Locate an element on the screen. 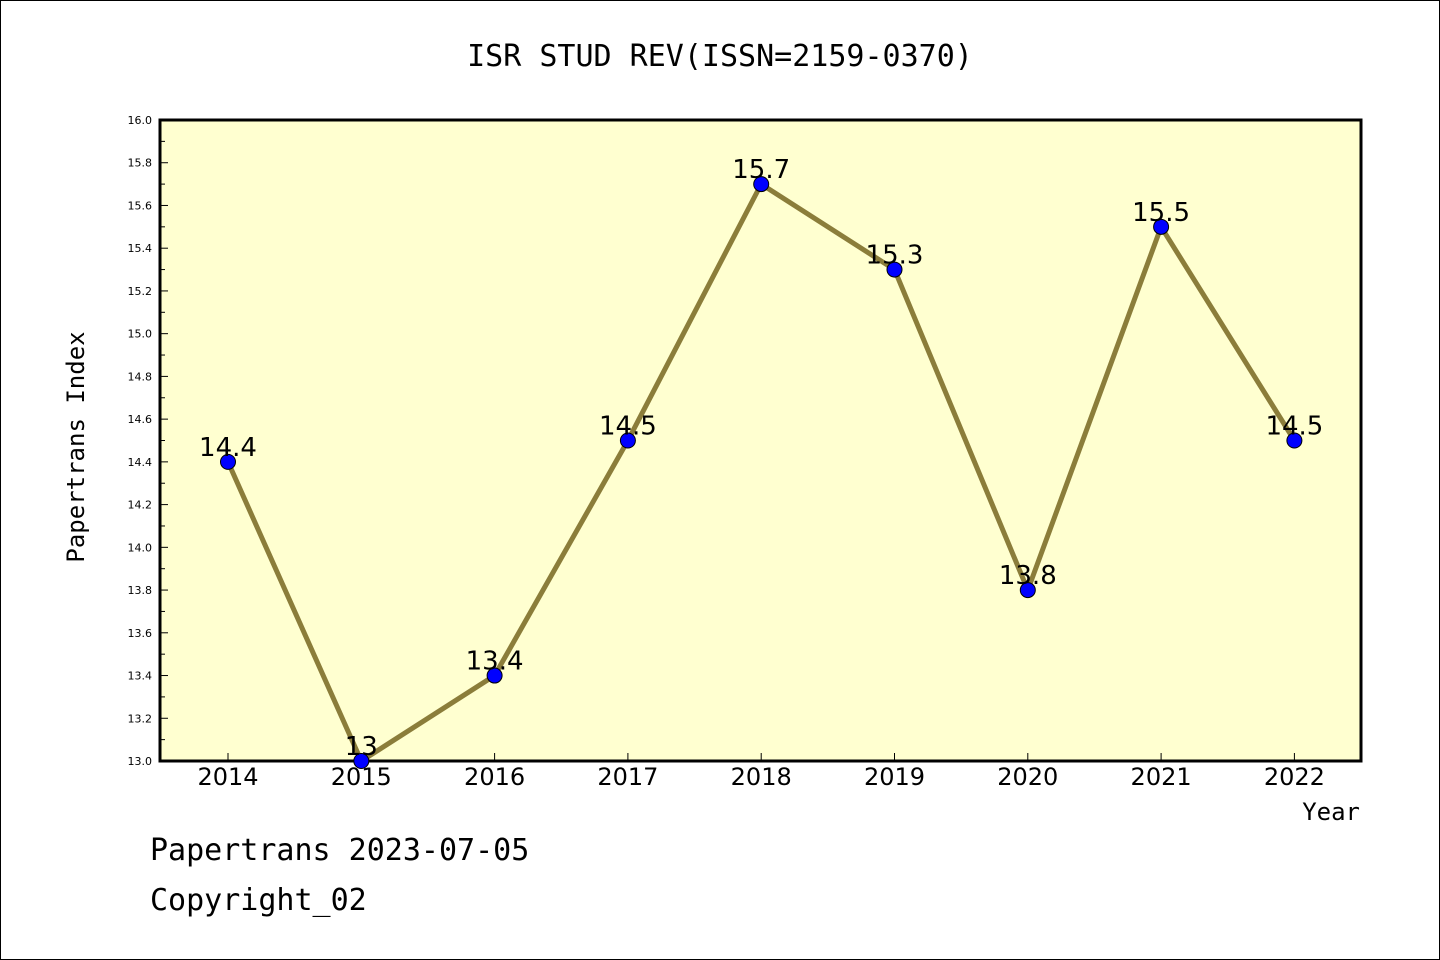  y-tick-label: 14.0 is located at coordinates (140, 547).